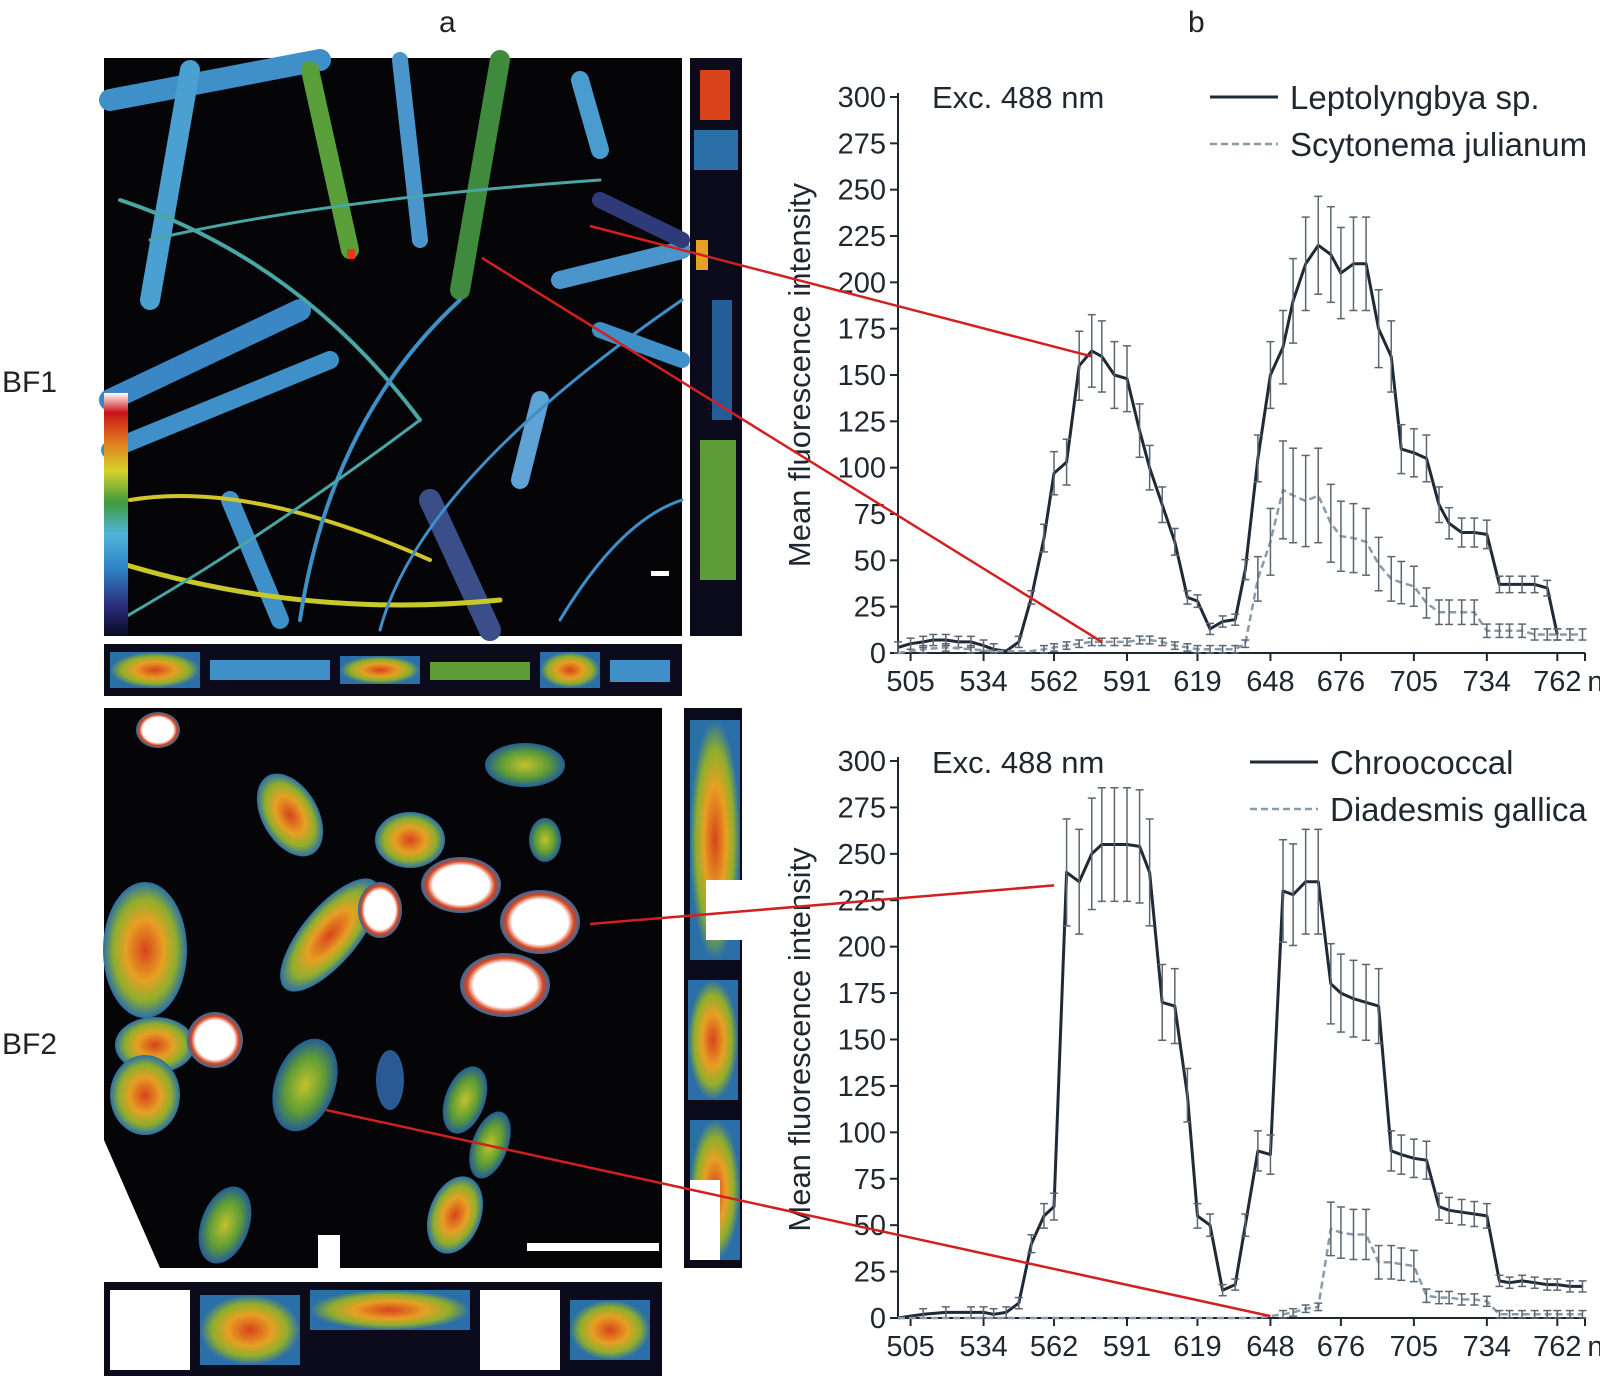 This screenshot has width=1600, height=1376. What do you see at coordinates (1458, 809) in the screenshot?
I see `legend-label-1: Diadesmis gallica` at bounding box center [1458, 809].